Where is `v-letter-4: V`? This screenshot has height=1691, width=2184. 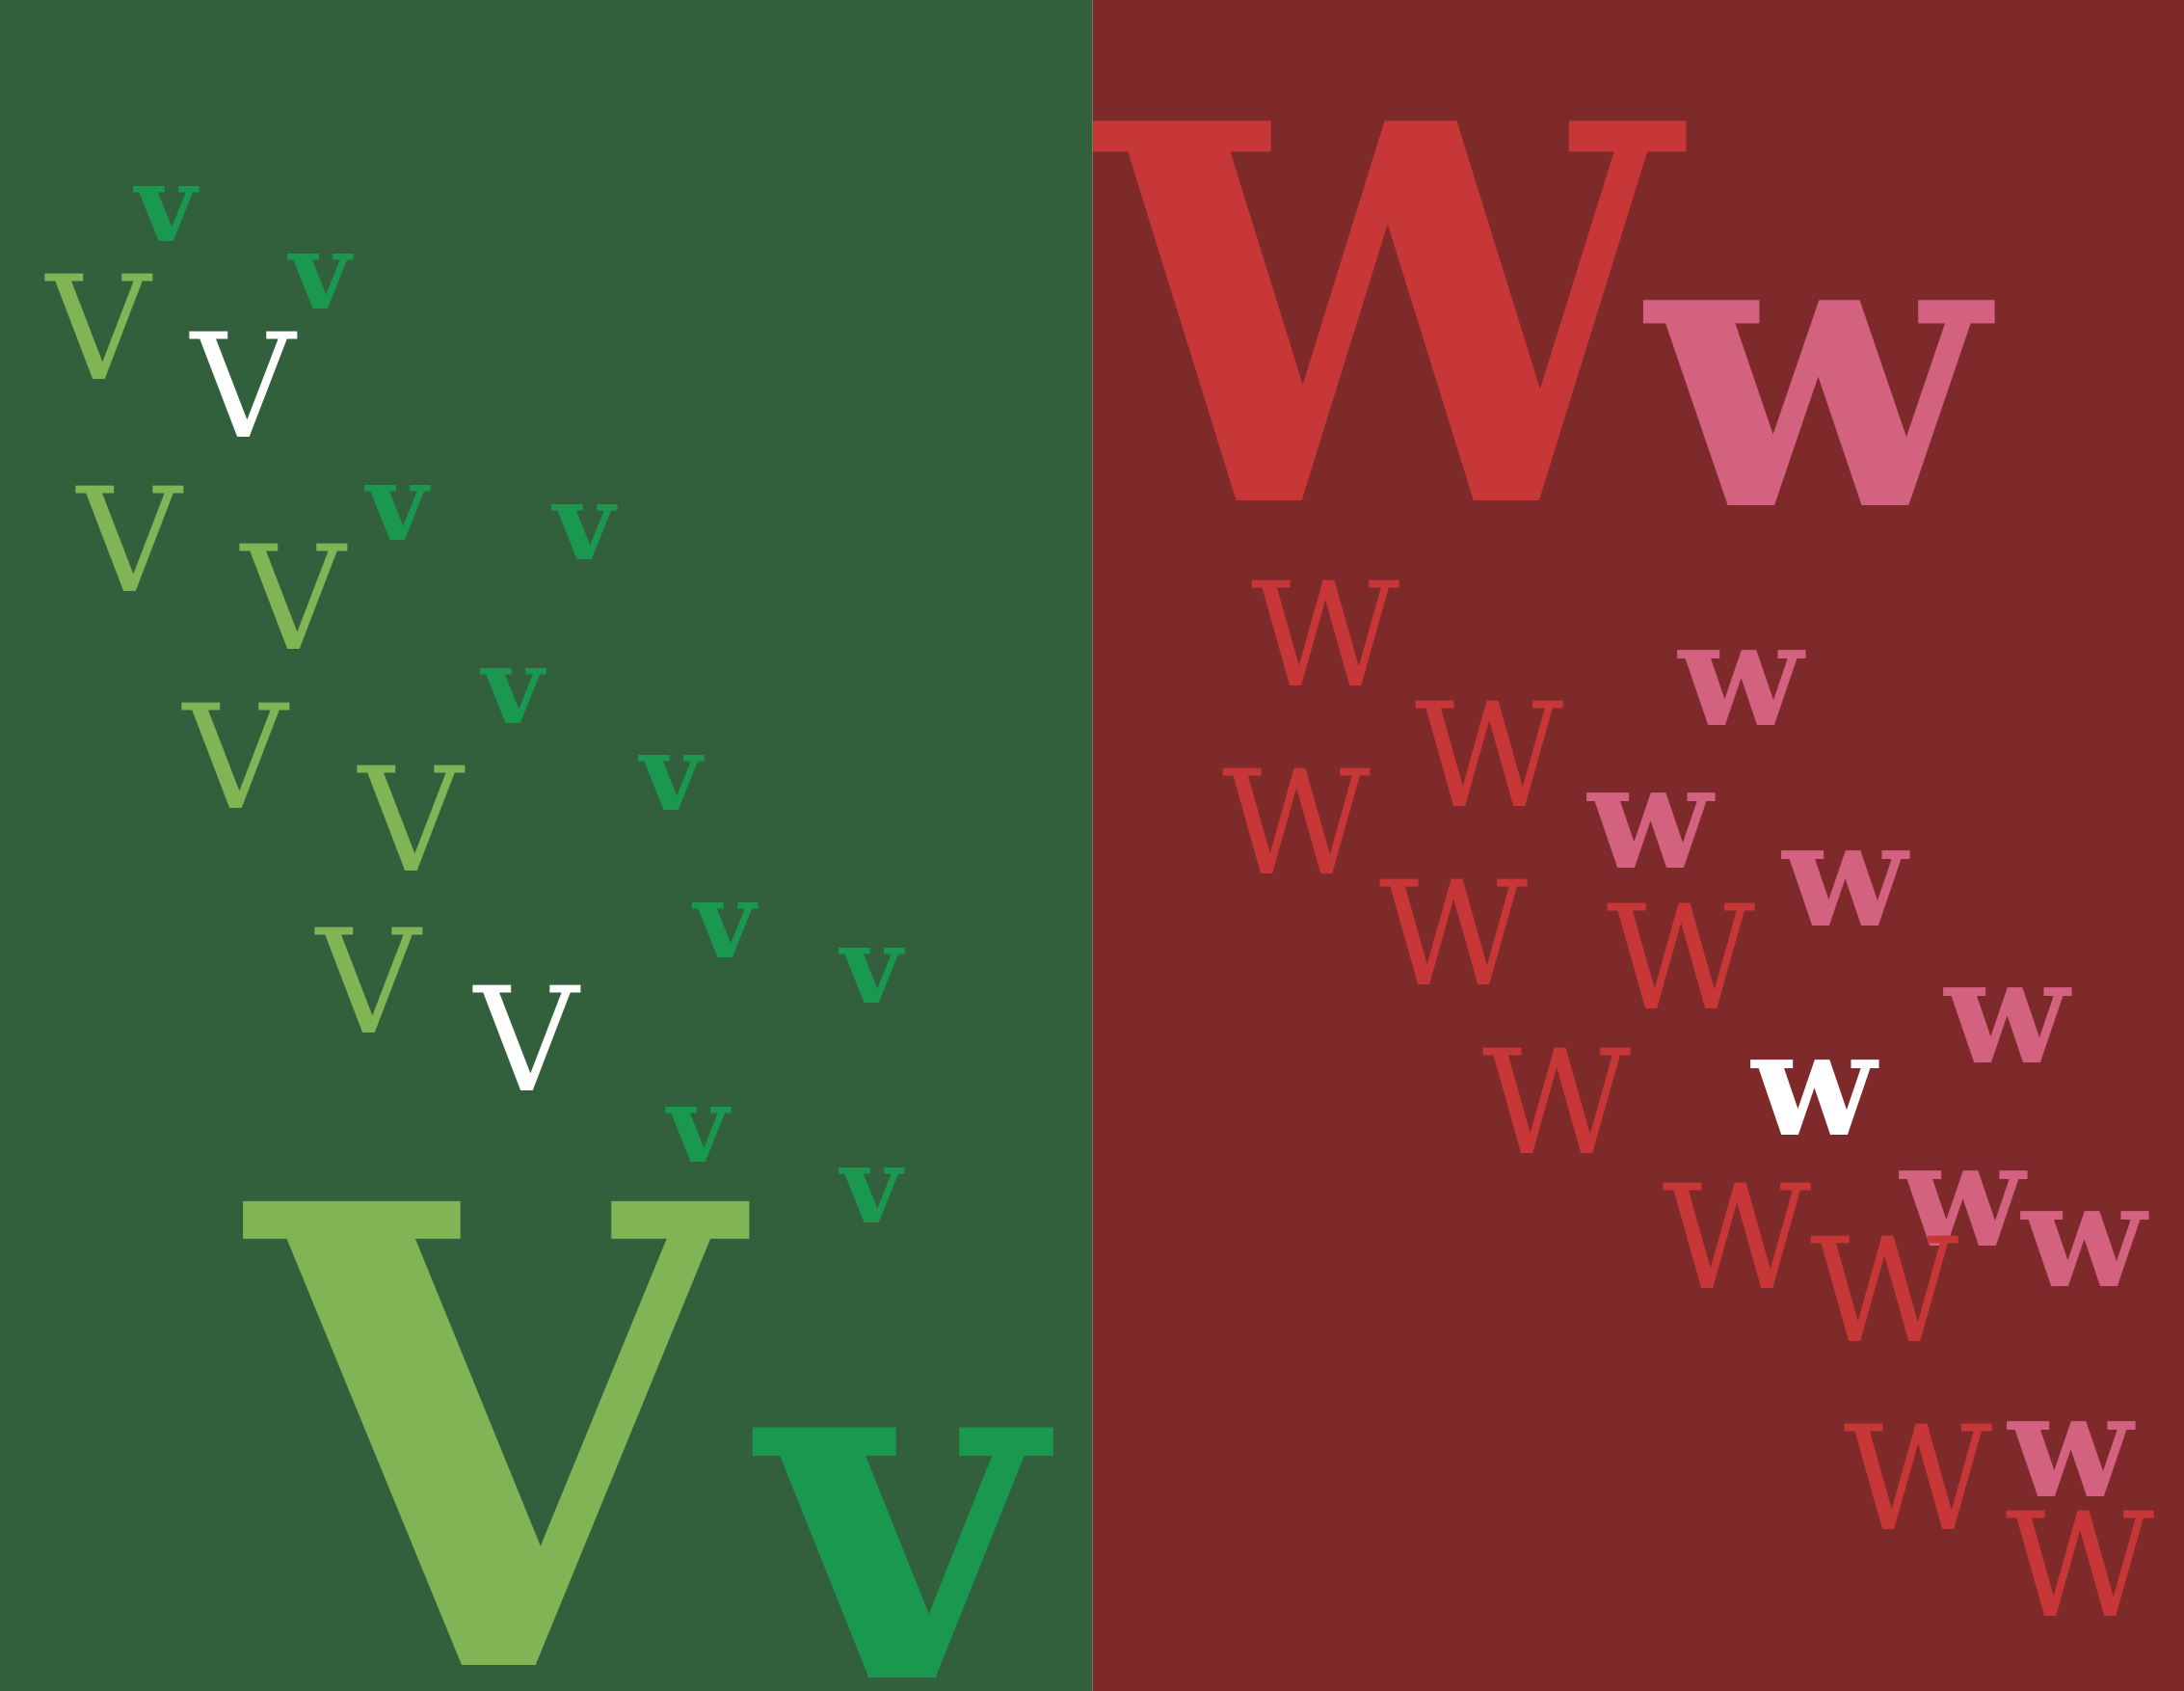 v-letter-4: V is located at coordinates (243, 387).